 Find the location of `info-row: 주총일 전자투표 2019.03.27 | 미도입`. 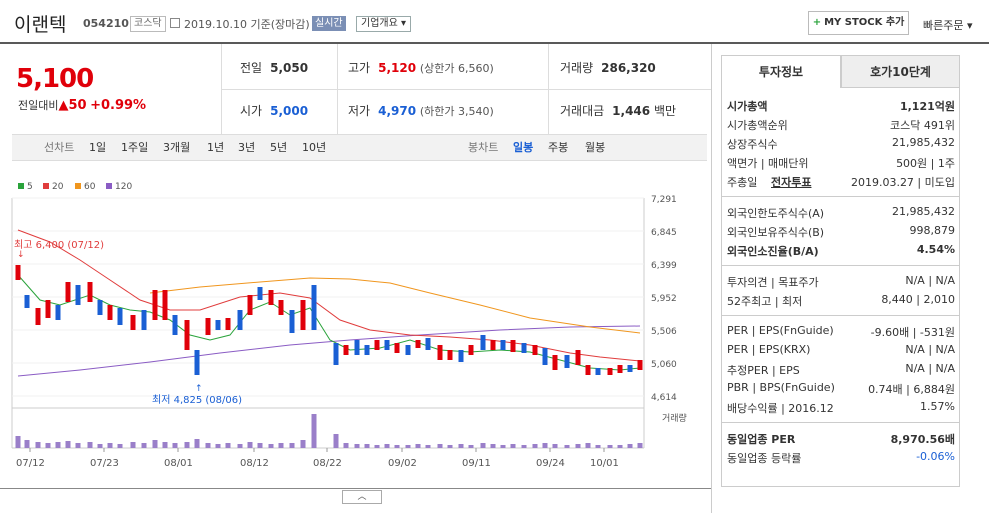

info-row: 주총일 전자투표 2019.03.27 | 미도입 is located at coordinates (841, 183).